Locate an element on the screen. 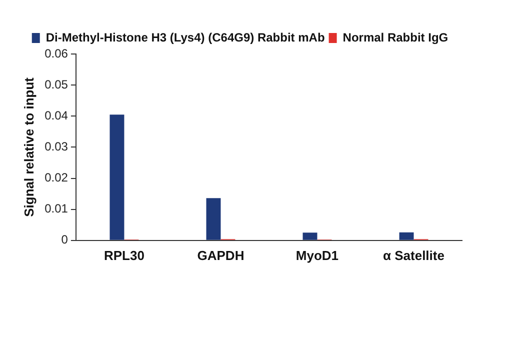 This screenshot has width=520, height=350. legend-label: Normal Rabbit IgG is located at coordinates (395, 37).